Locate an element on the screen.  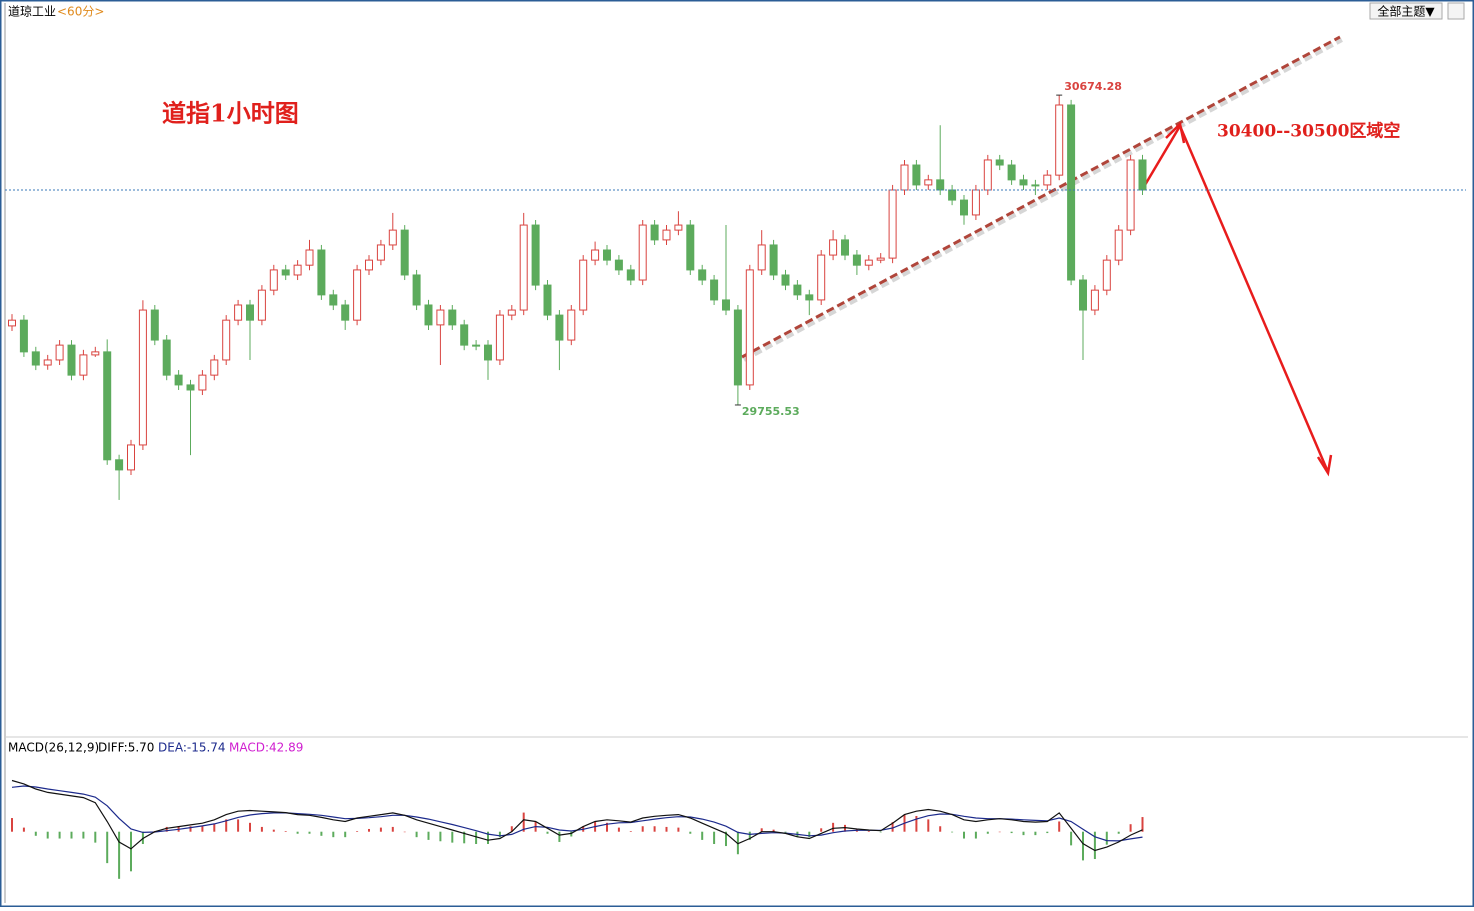
diff-line is located at coordinates (577, 815).